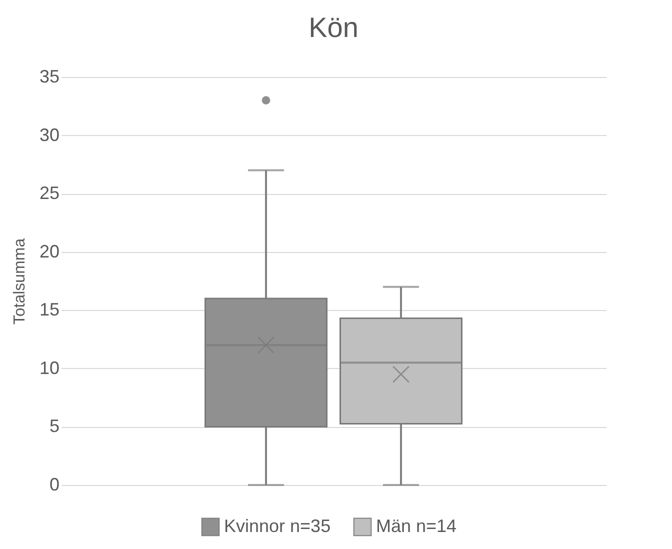 Image resolution: width=672 pixels, height=549 pixels. What do you see at coordinates (49, 134) in the screenshot?
I see `y-tick-label: 30` at bounding box center [49, 134].